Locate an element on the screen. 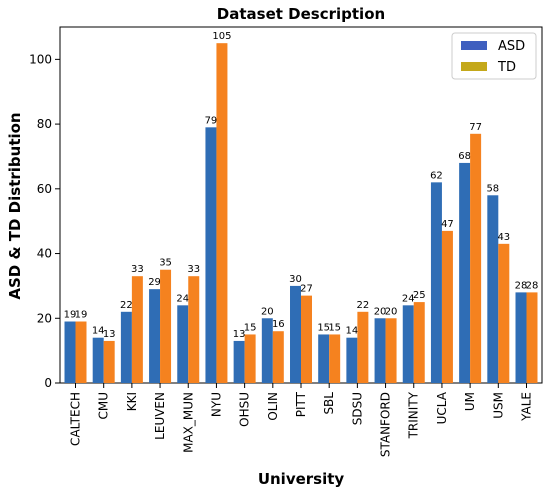 Image resolution: width=550 pixels, height=496 pixels. legend-swatch-td is located at coordinates (474, 66).